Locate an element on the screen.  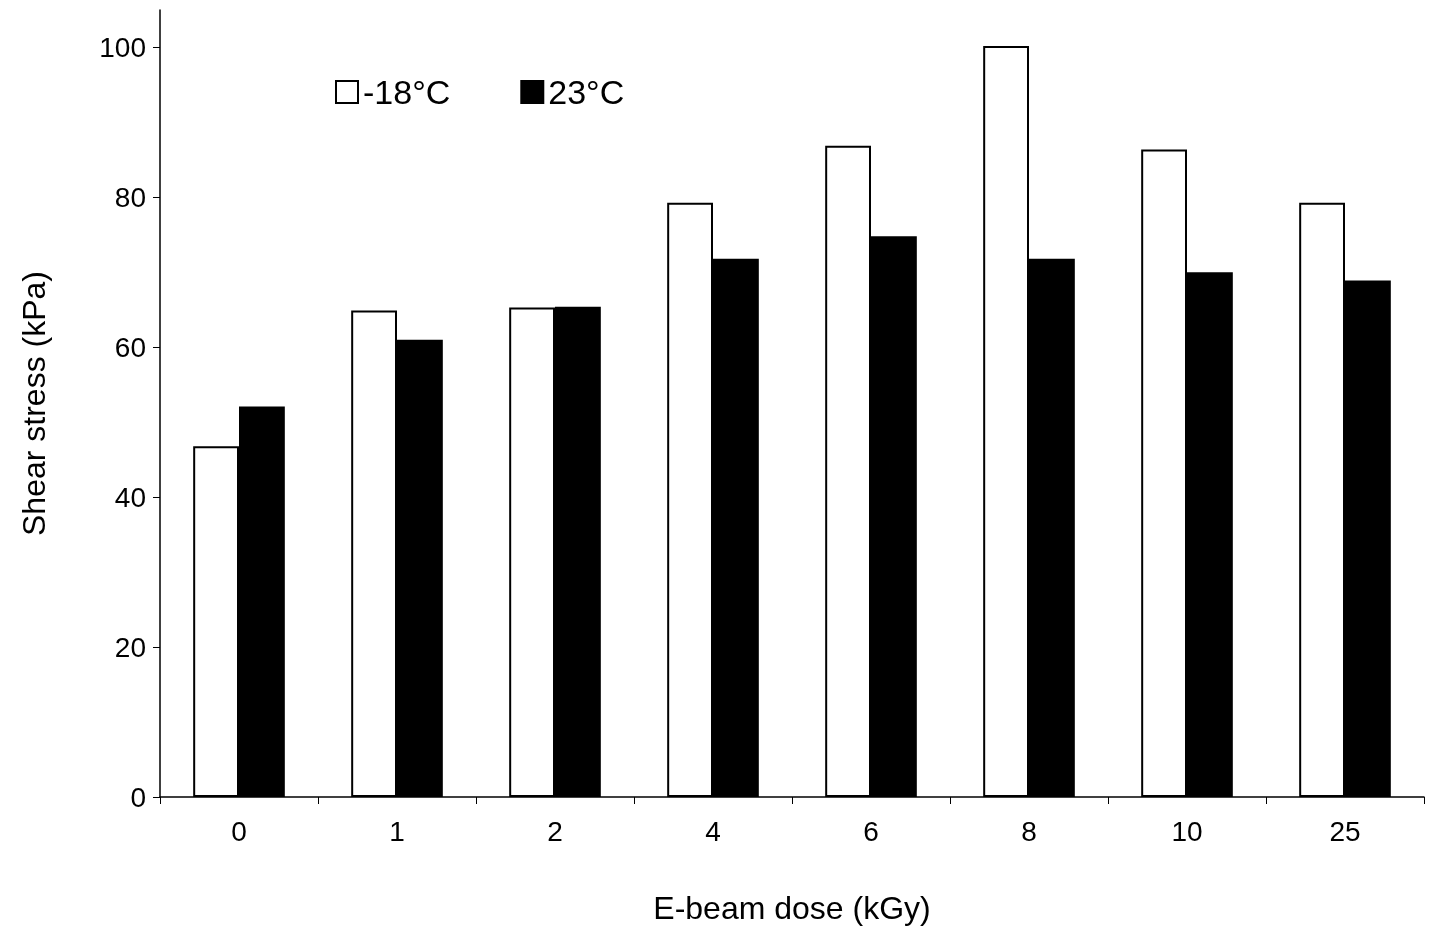
x-tick-label: 0 is located at coordinates (239, 831).